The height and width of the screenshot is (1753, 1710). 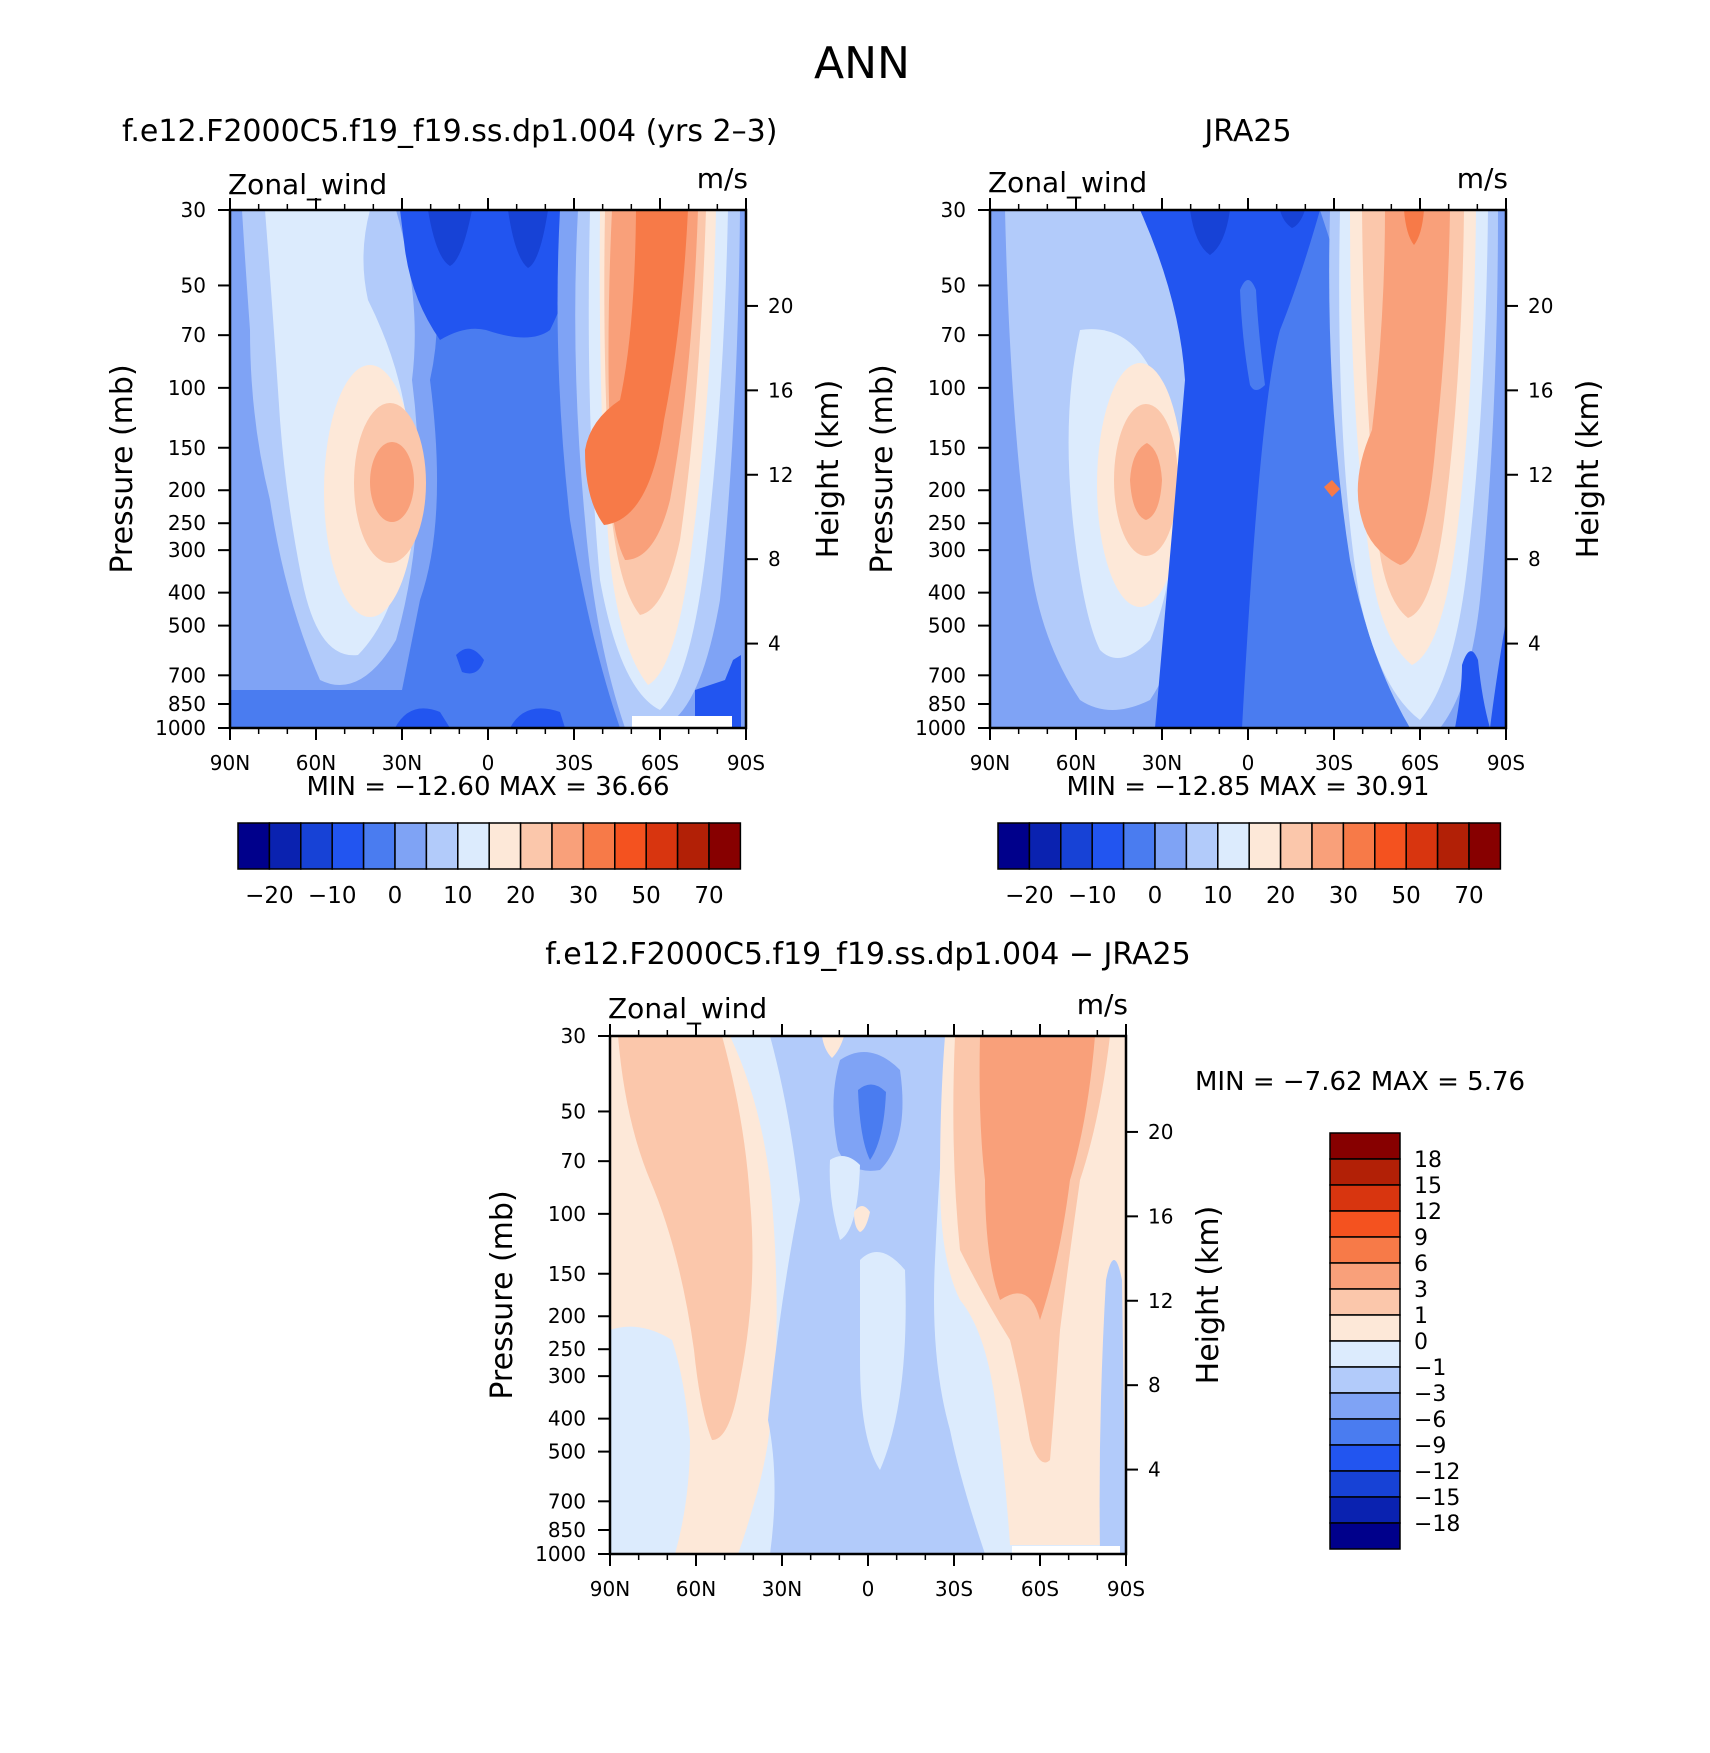 I want to click on panel-model-plot, so click(x=488, y=469).